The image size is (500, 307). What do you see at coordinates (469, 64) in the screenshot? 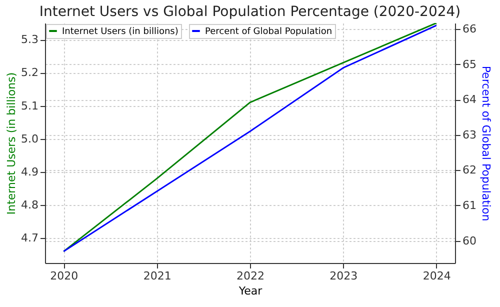
I see `y2-tick-label: 65` at bounding box center [469, 64].